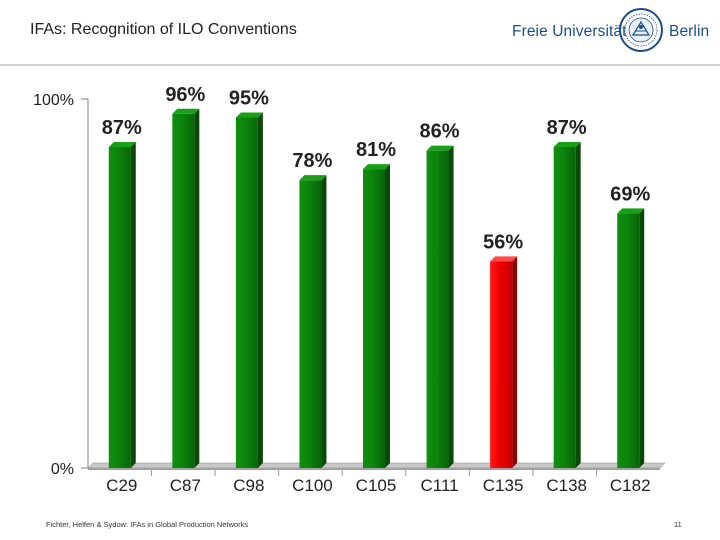 This screenshot has height=540, width=720. What do you see at coordinates (440, 132) in the screenshot?
I see `data-label-c111: 86%` at bounding box center [440, 132].